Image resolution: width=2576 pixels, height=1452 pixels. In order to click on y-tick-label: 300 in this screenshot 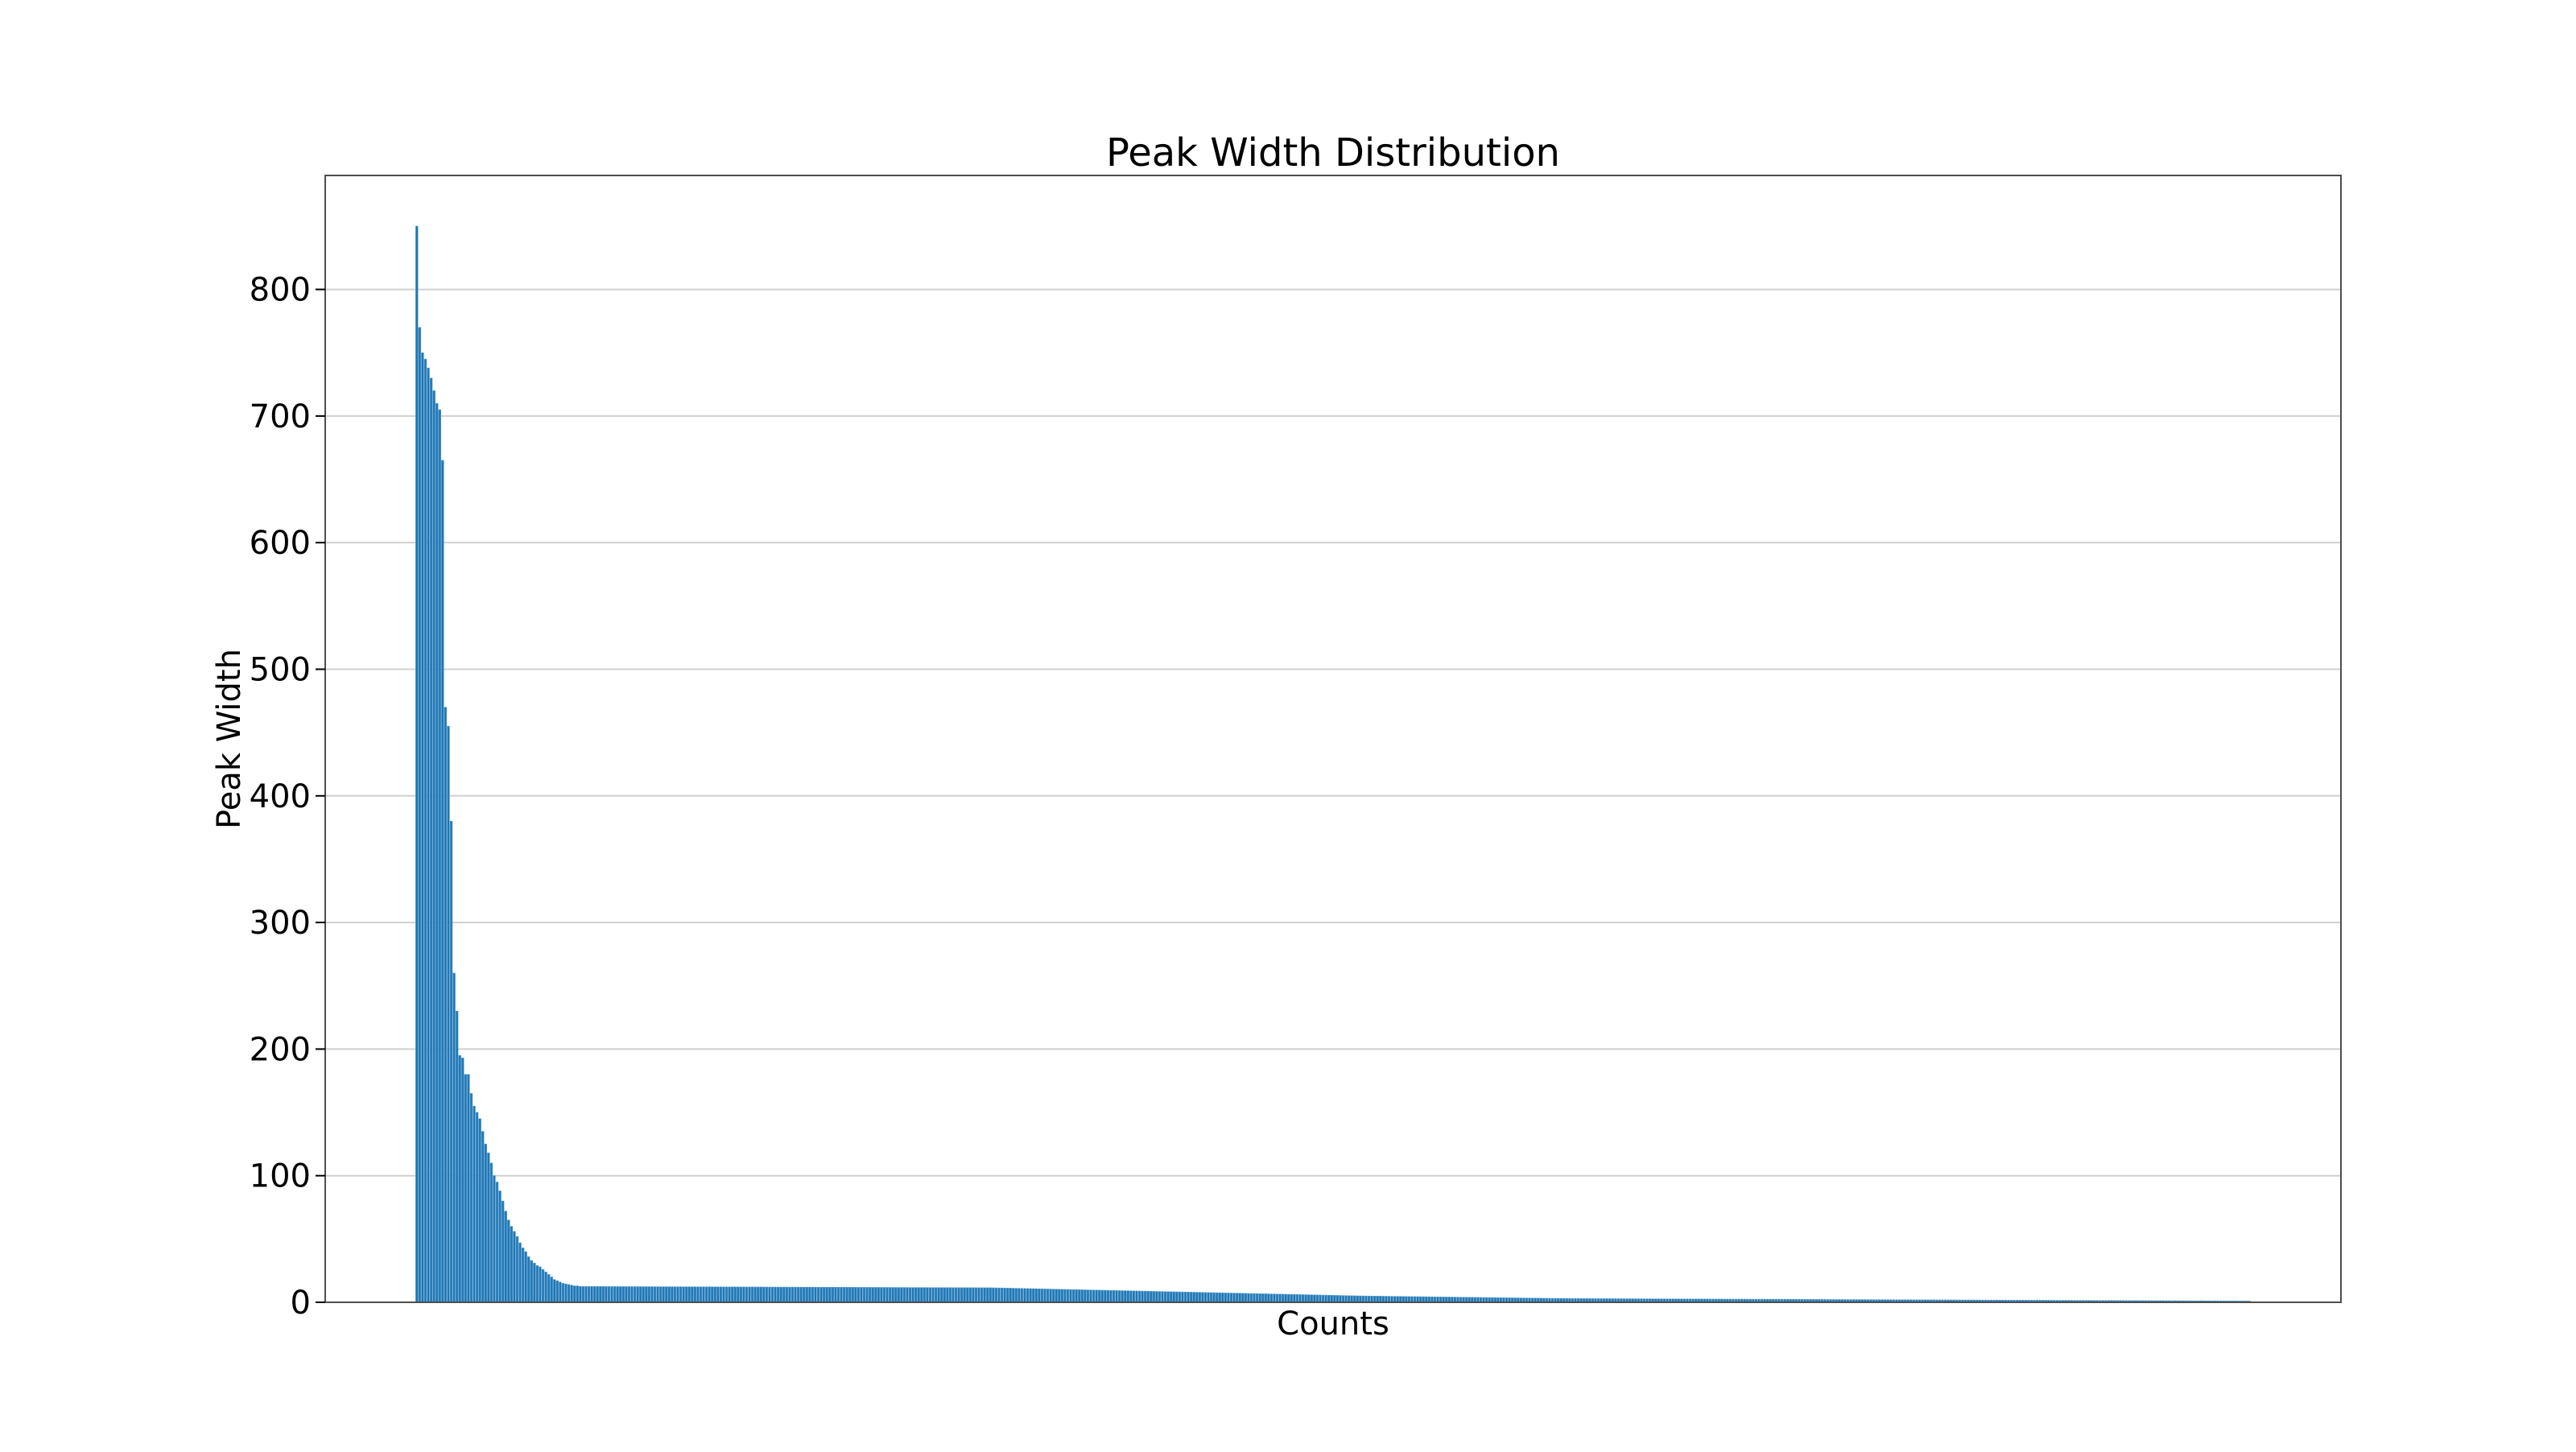, I will do `click(280, 924)`.